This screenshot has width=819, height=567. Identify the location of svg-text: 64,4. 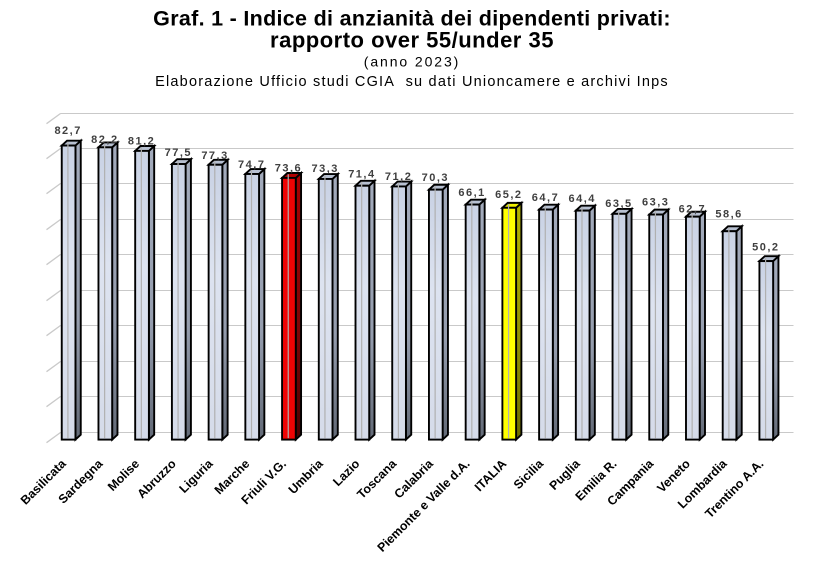
(582, 199).